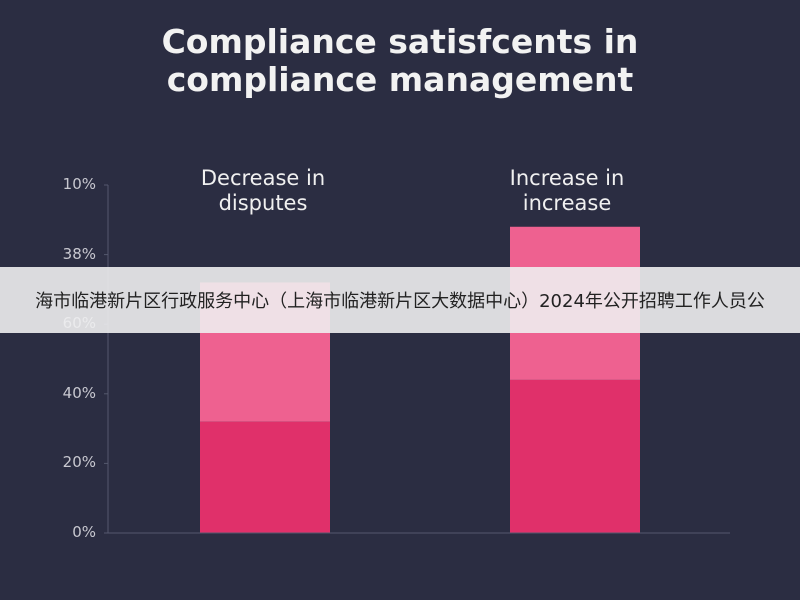 The image size is (800, 600). What do you see at coordinates (79, 253) in the screenshot?
I see `y-tick-label: 38%` at bounding box center [79, 253].